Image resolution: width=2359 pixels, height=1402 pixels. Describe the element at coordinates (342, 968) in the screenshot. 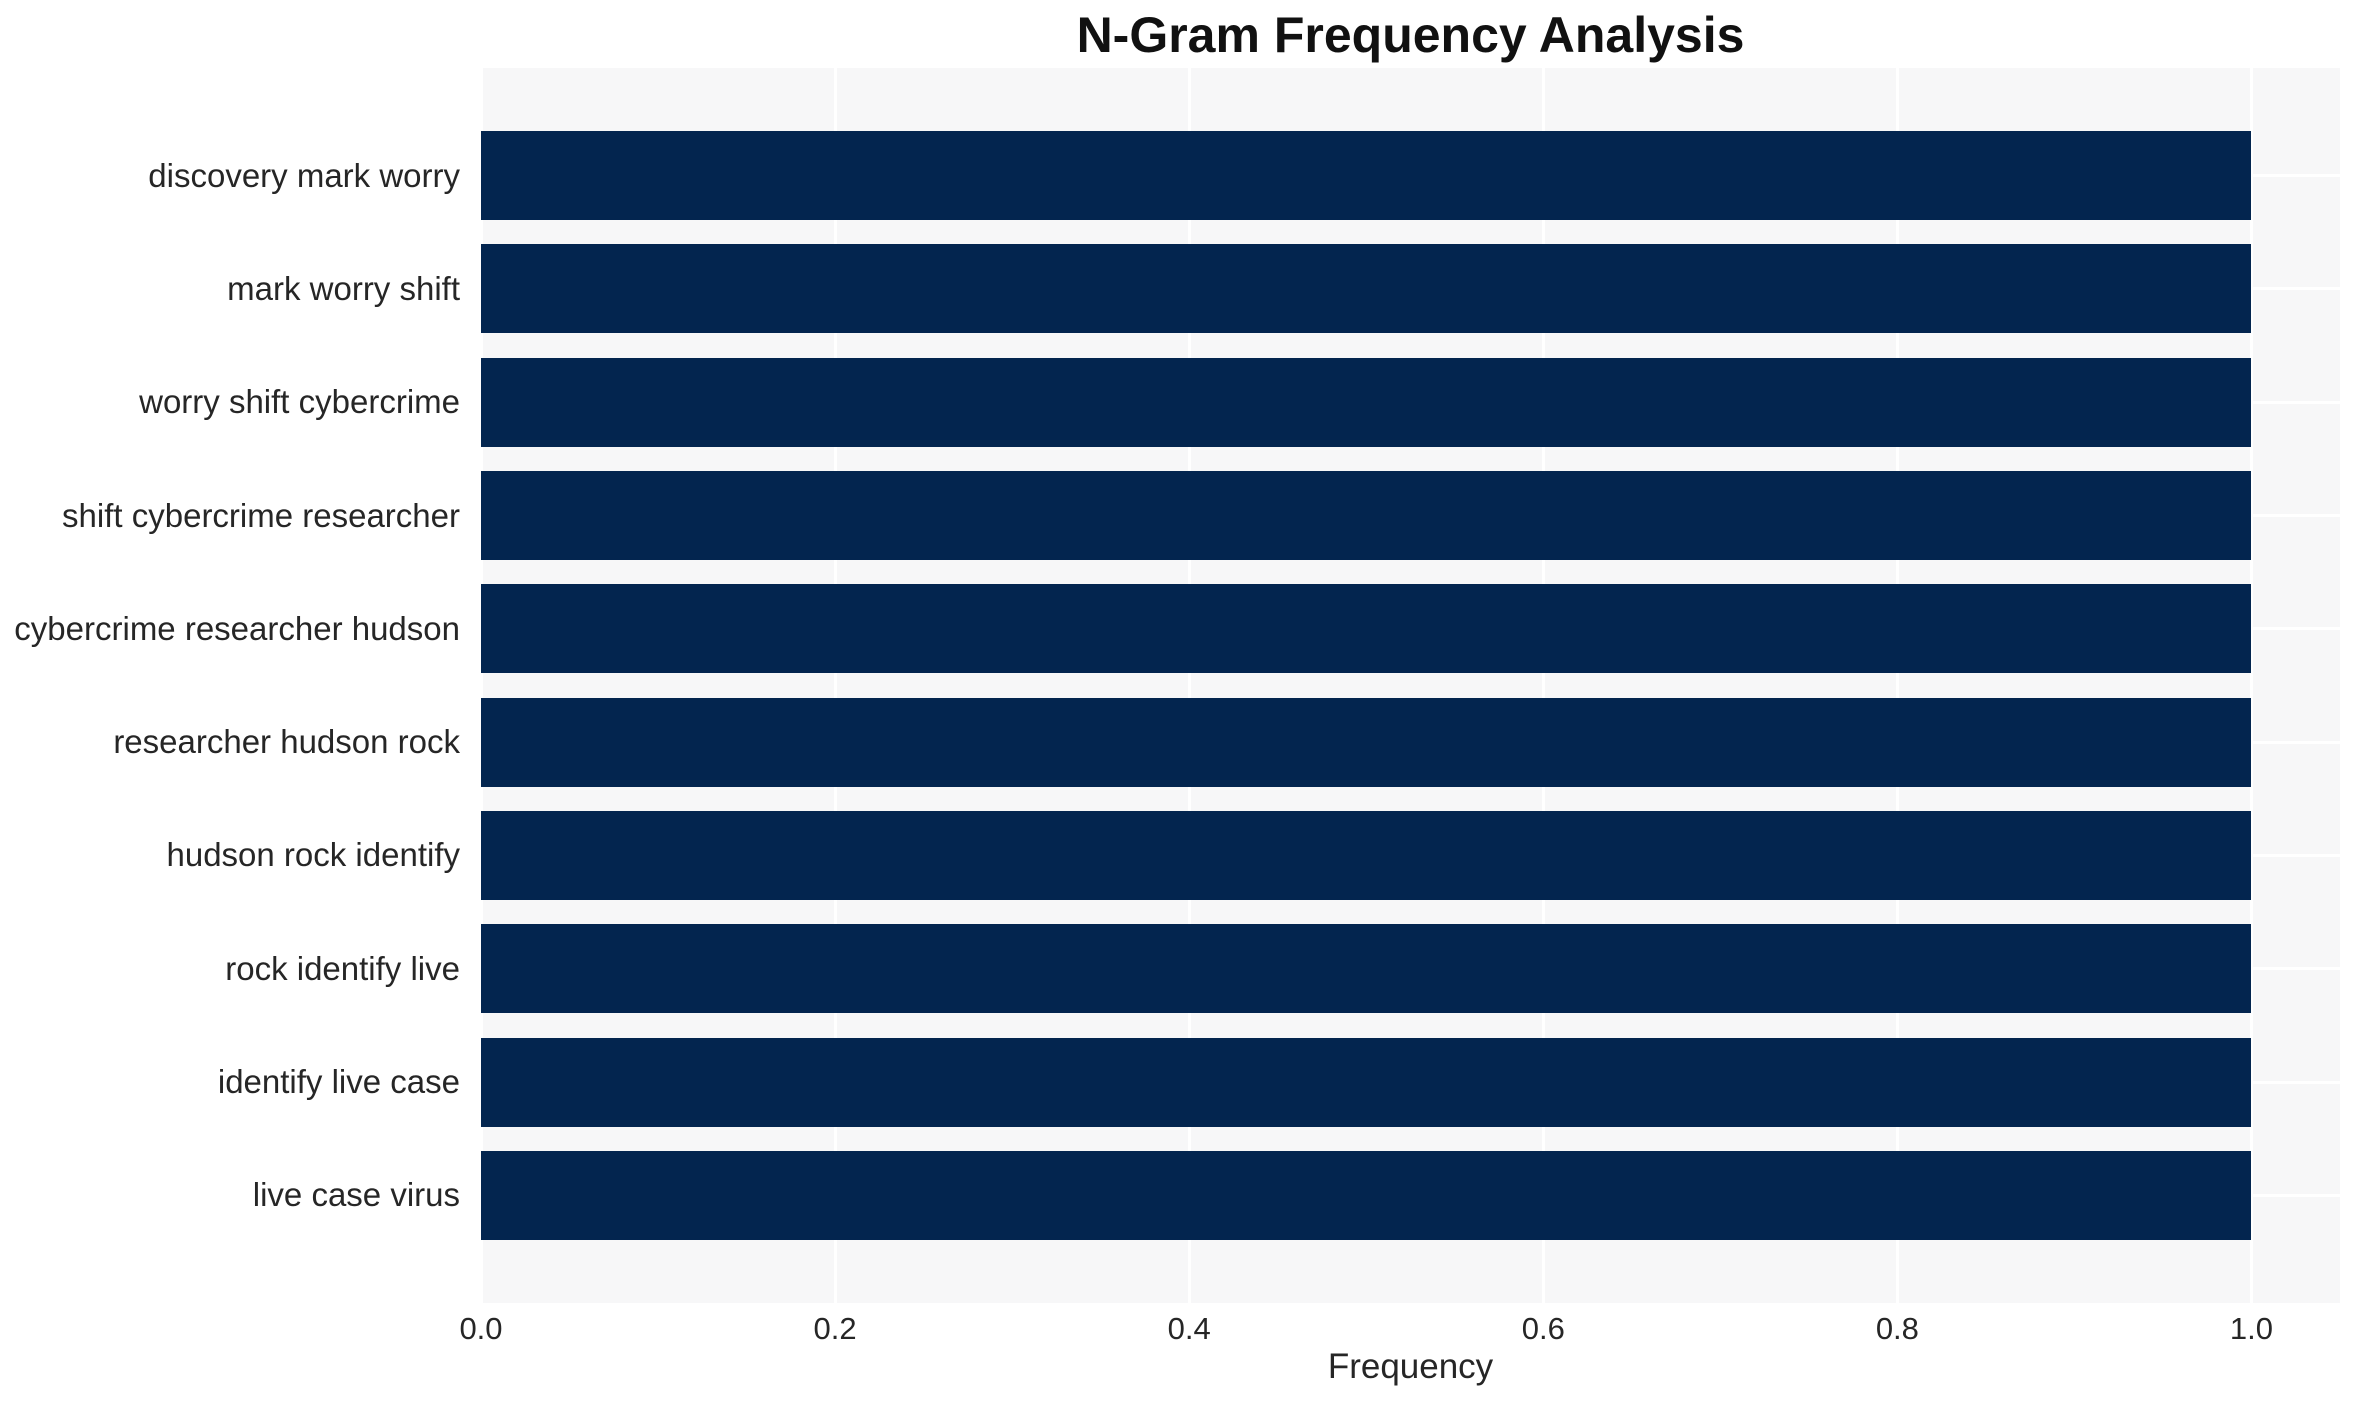

I see `y-tick-label: rock identify live` at that location.